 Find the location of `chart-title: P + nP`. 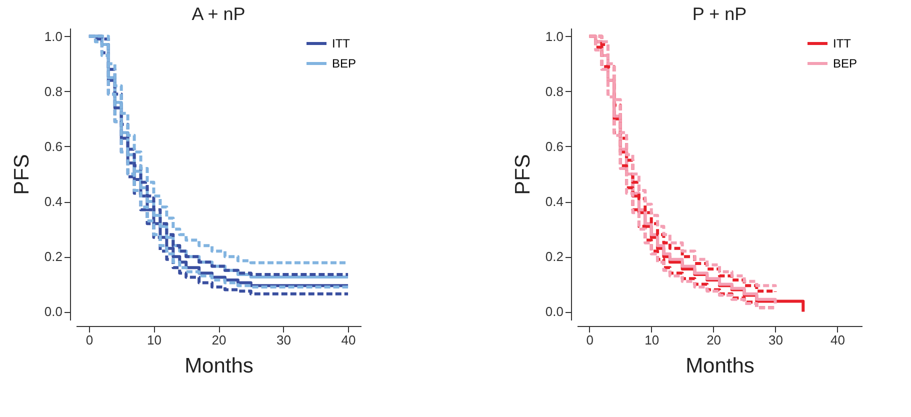

chart-title: P + nP is located at coordinates (719, 14).